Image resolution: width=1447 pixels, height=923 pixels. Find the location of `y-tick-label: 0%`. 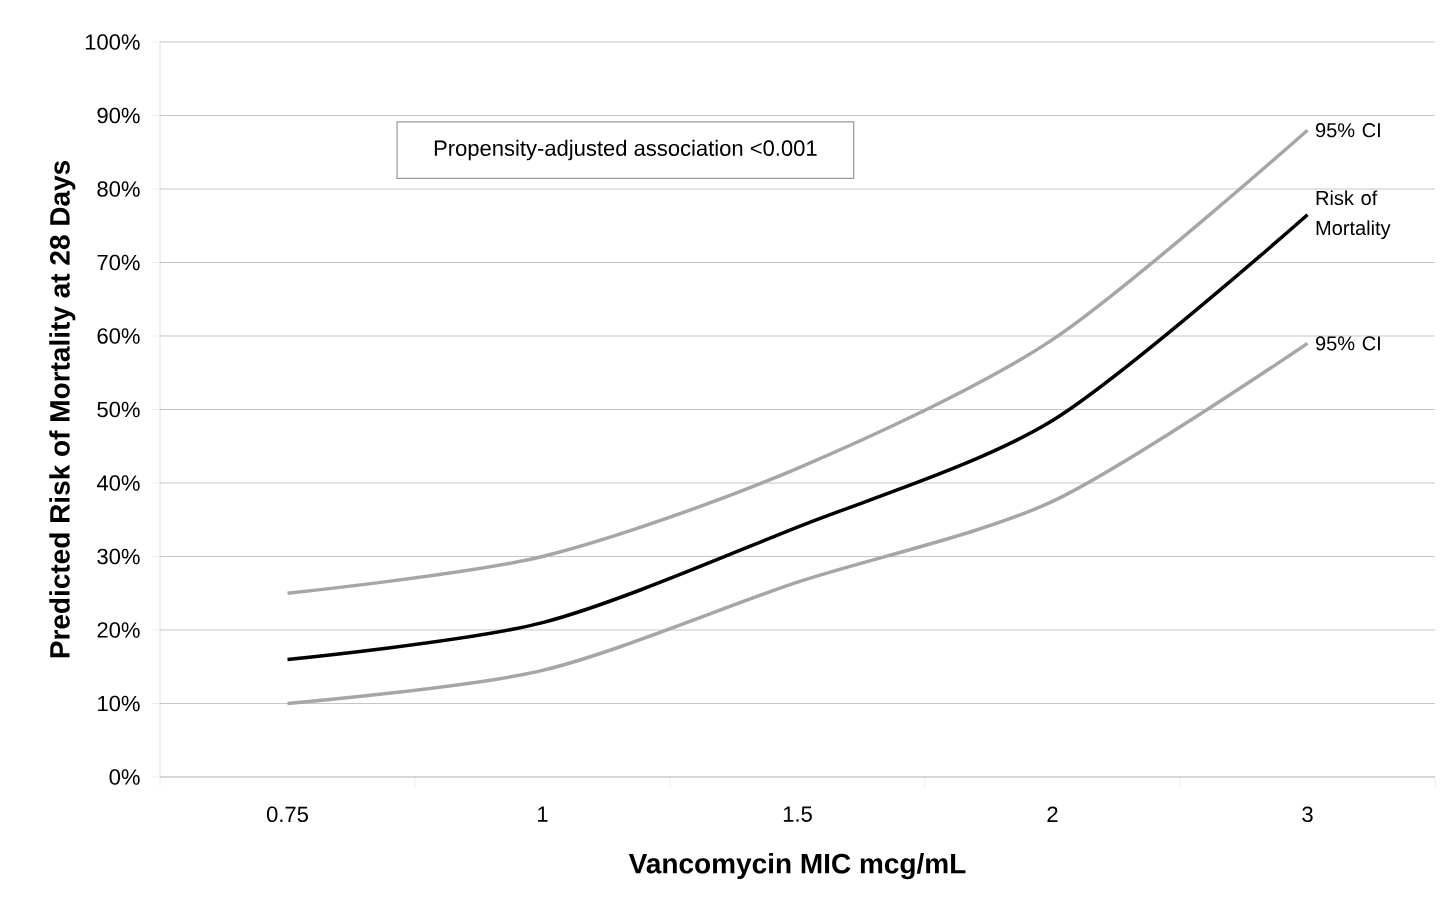

y-tick-label: 0% is located at coordinates (124, 777).